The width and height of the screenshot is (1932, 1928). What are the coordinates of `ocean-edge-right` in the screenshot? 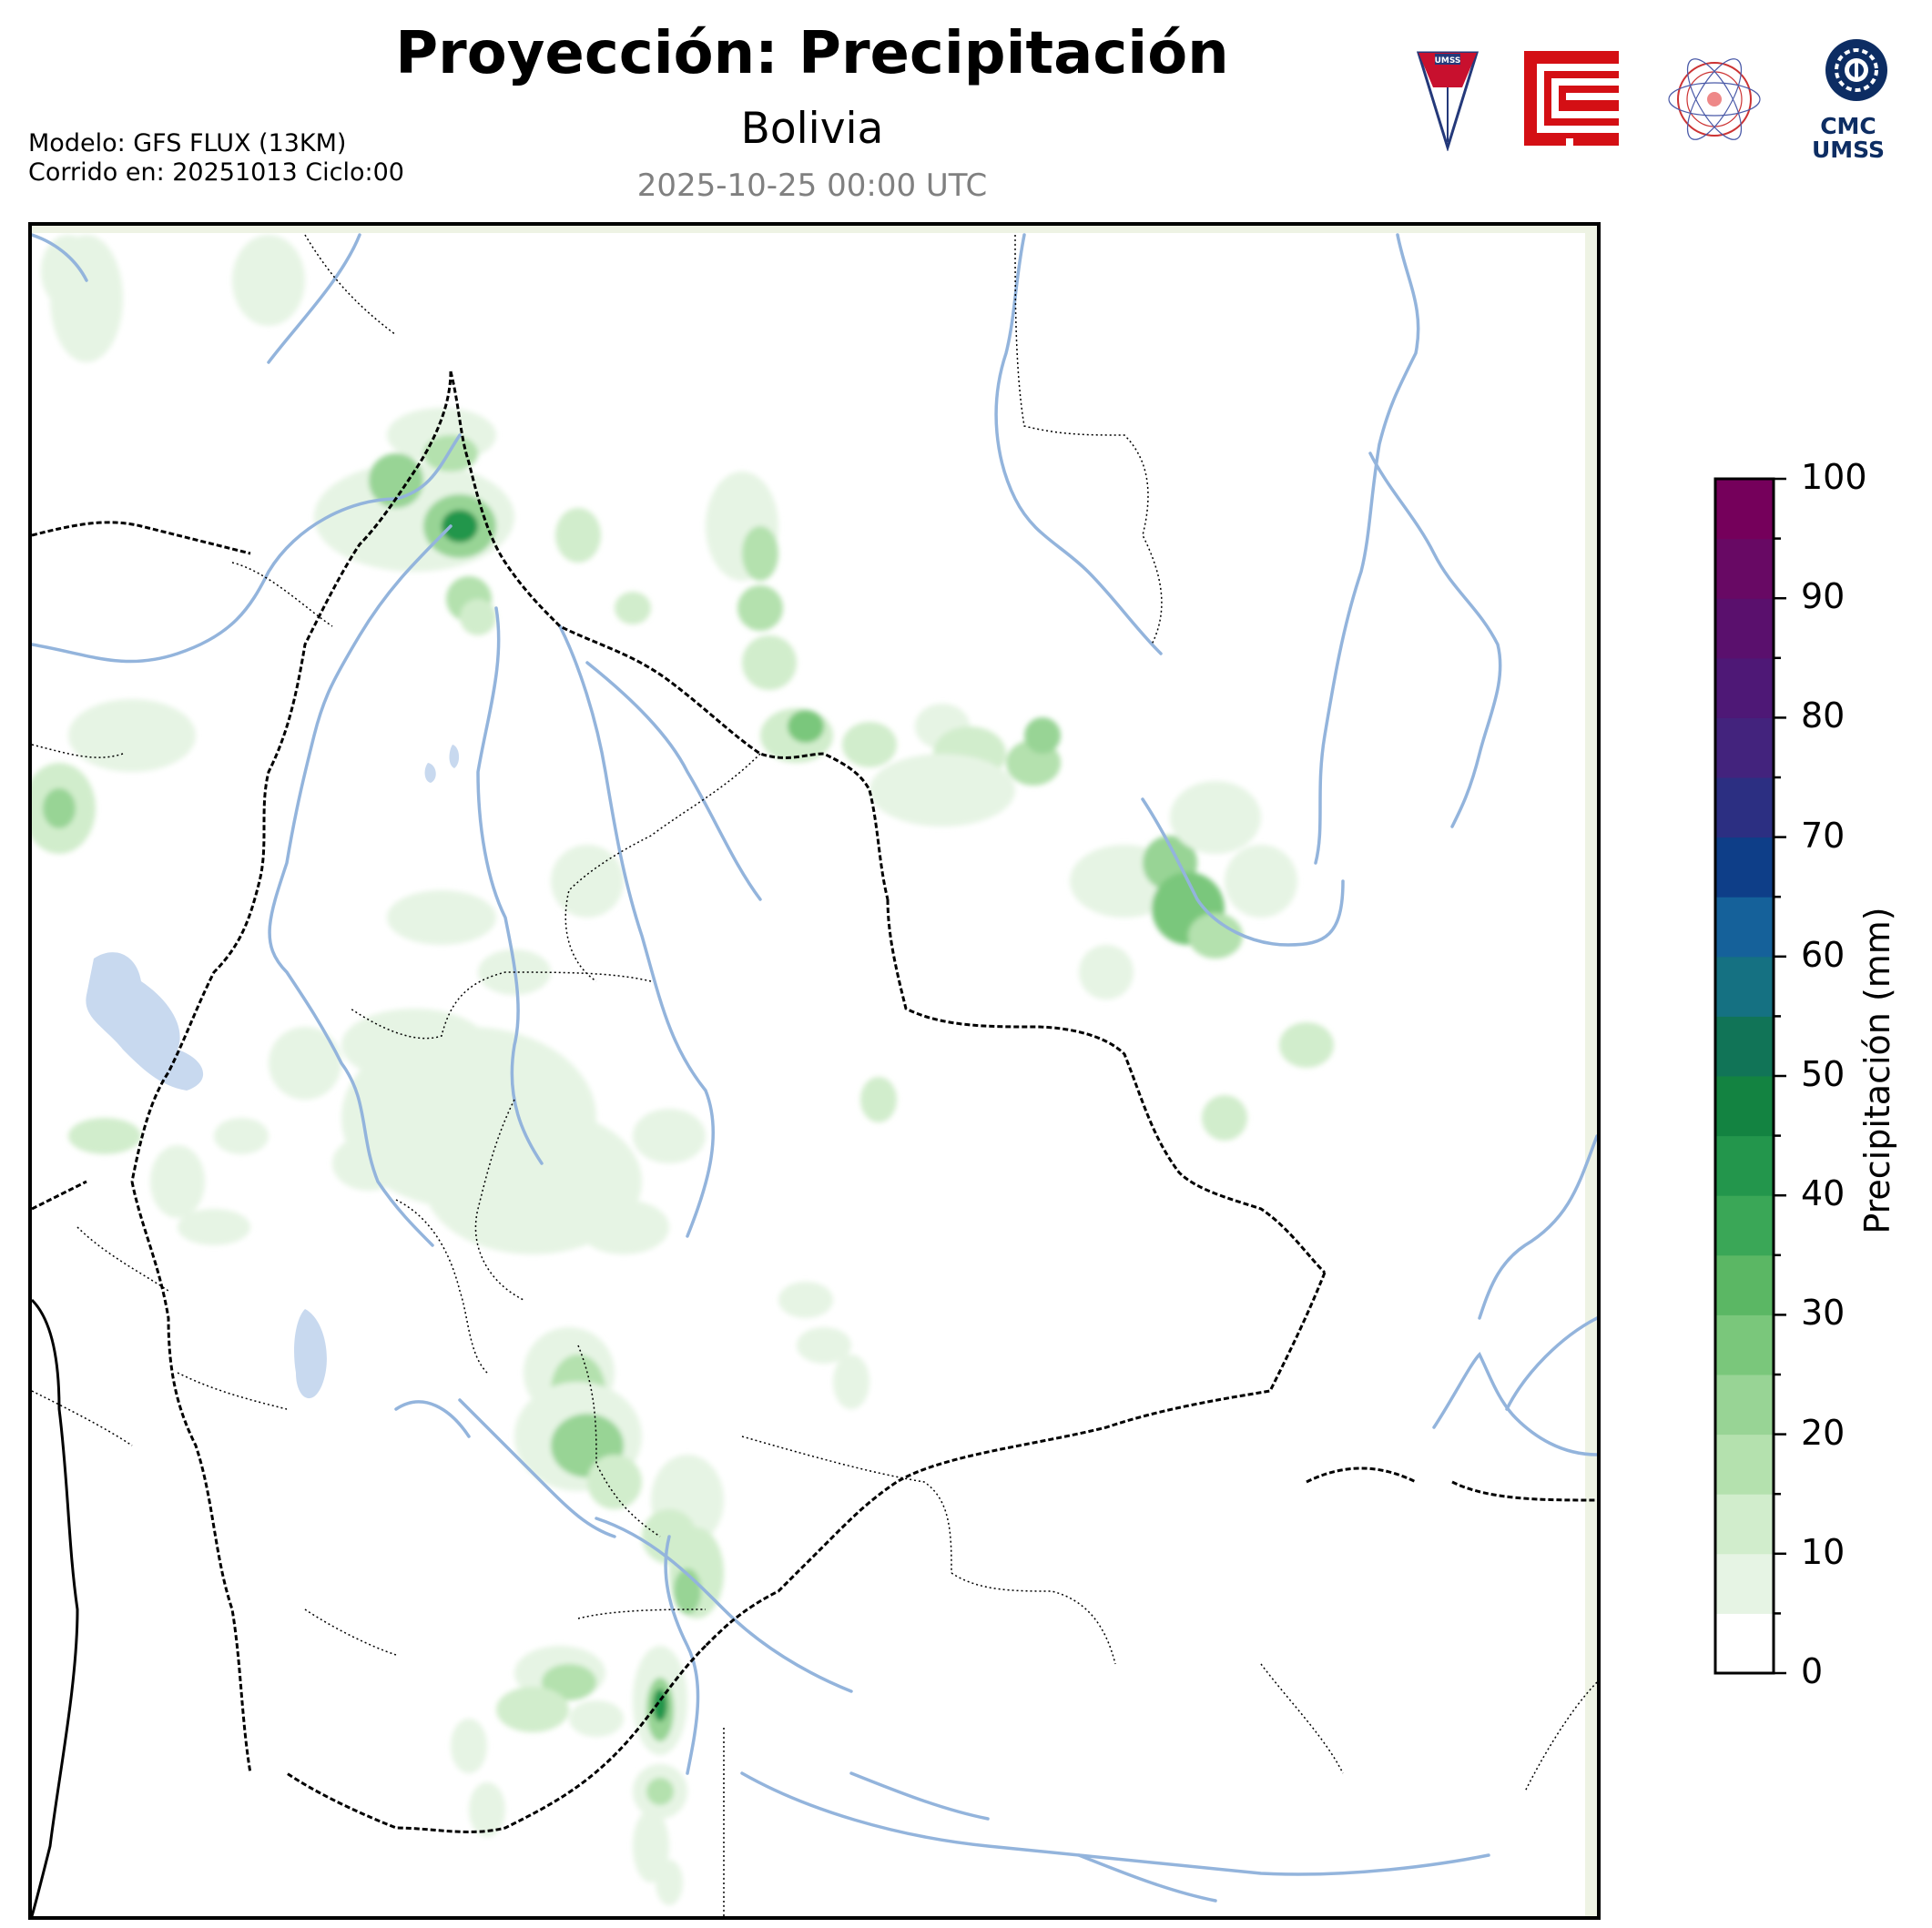 It's located at (1591, 1071).